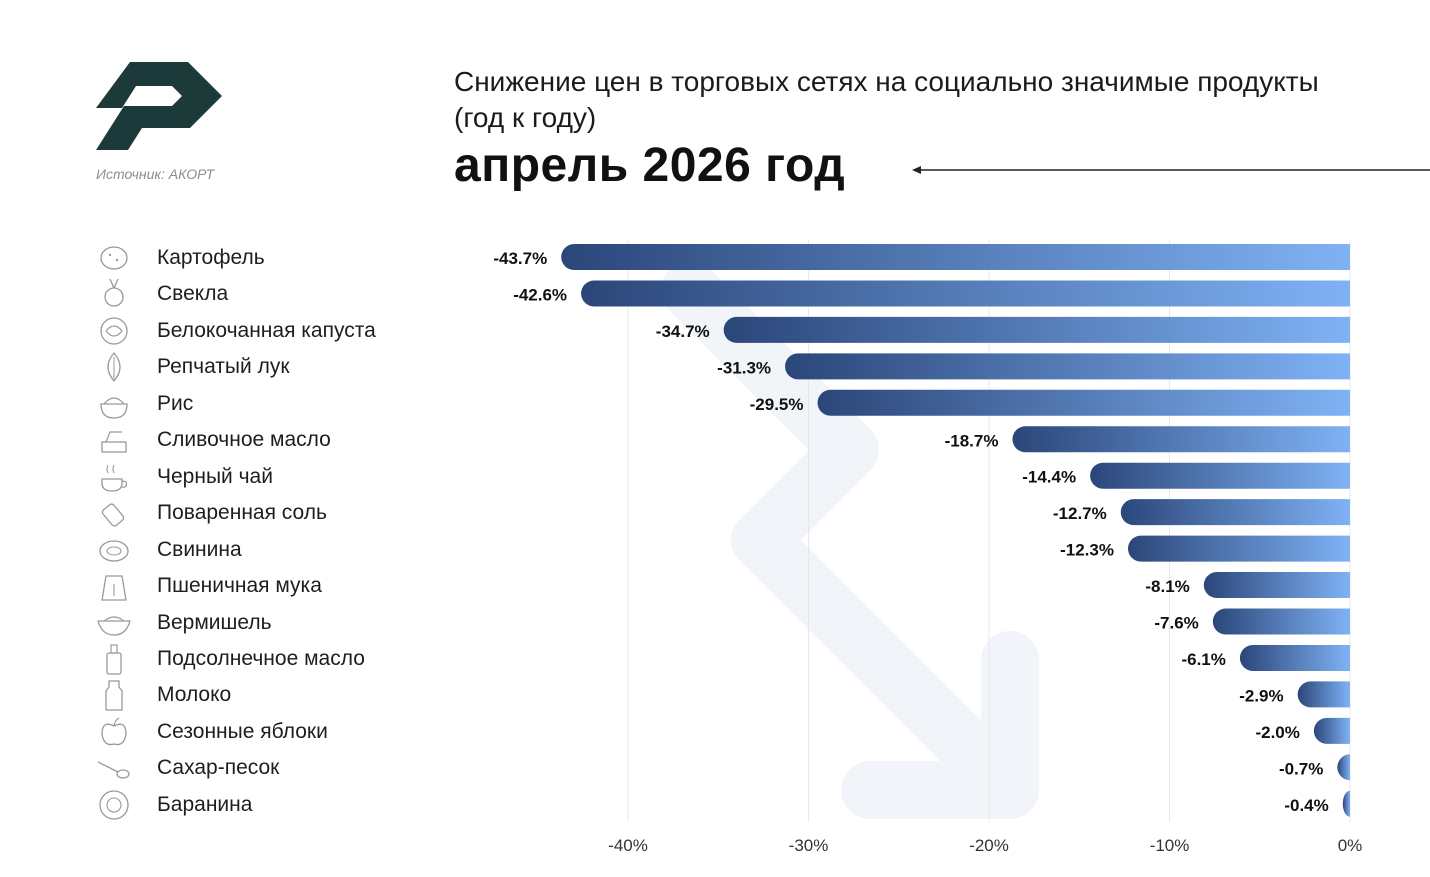 Image resolution: width=1430 pixels, height=877 pixels. What do you see at coordinates (114, 294) in the screenshot?
I see `beet-icon` at bounding box center [114, 294].